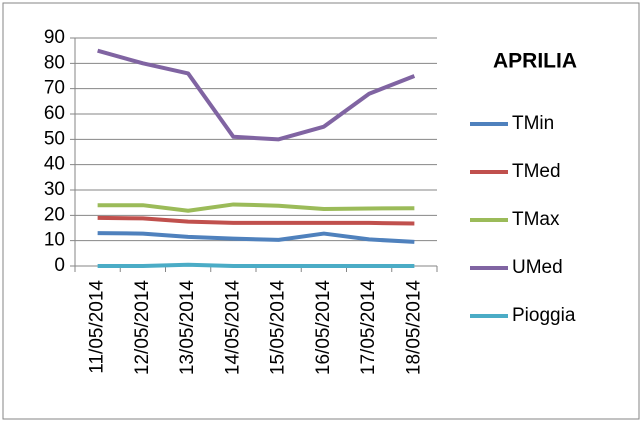 The image size is (643, 423). I want to click on y-tick-label: 90, so click(54, 37).